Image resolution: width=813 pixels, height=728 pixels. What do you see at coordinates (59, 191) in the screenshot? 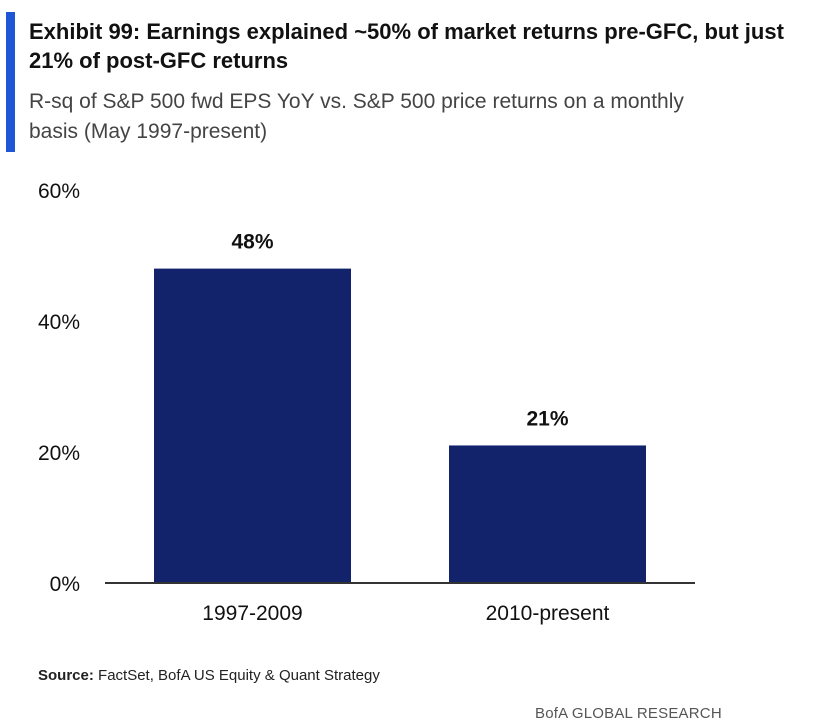
I see `y-tick-label: 60%` at bounding box center [59, 191].